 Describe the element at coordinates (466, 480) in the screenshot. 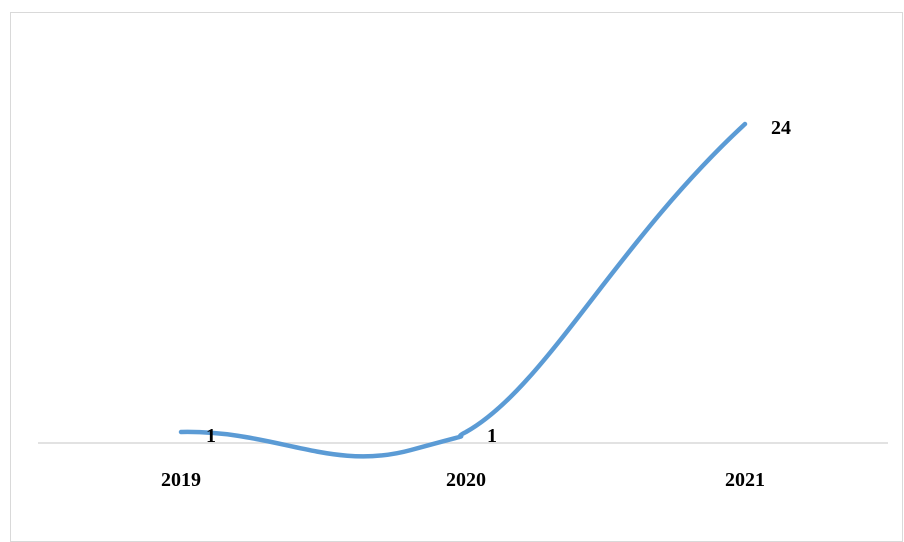

I see `x-tick-label: 2020` at that location.